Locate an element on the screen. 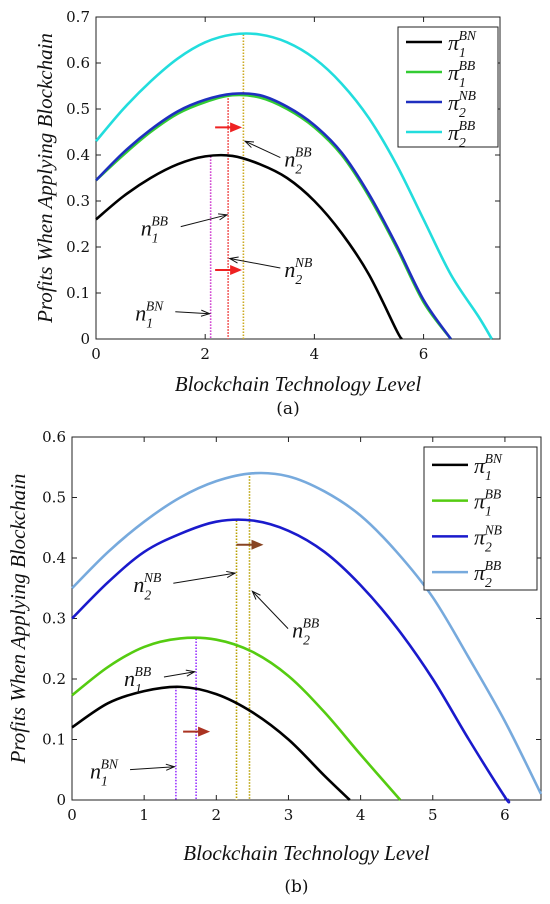 The image size is (550, 904). y-tick-label: 0.7 is located at coordinates (78, 17).